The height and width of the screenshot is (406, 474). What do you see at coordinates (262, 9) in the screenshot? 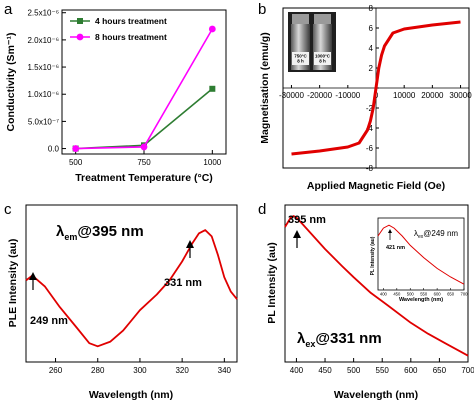
I see `panel-label-b: b` at bounding box center [262, 9].